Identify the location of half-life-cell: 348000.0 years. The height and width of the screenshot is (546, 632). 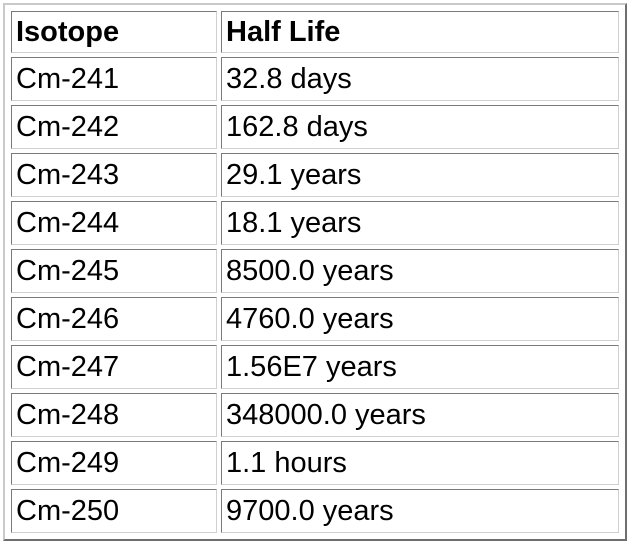
(420, 415).